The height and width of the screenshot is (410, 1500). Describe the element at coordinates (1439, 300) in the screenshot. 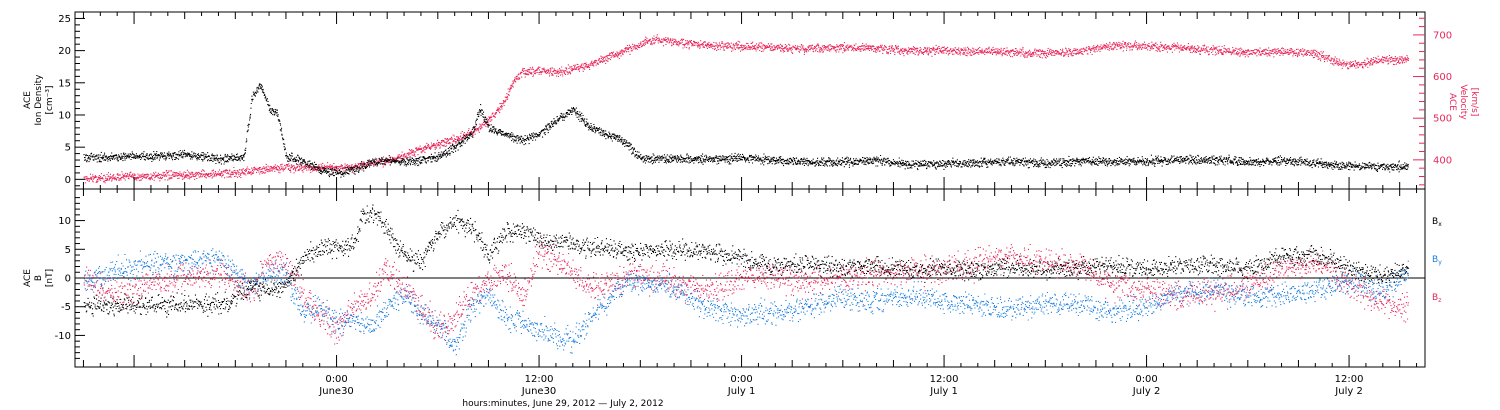

I see `legend-bz-sub: z` at that location.